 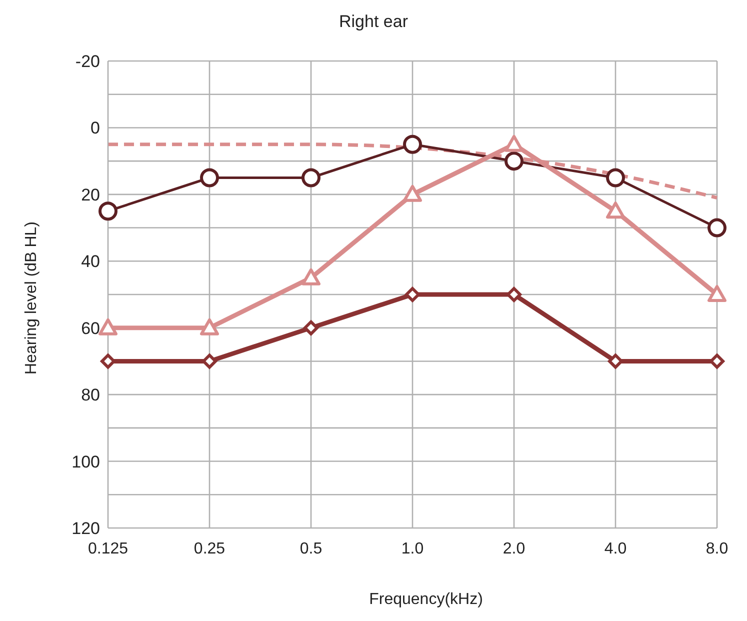 I want to click on y-tick-label: -20, so click(x=87, y=62).